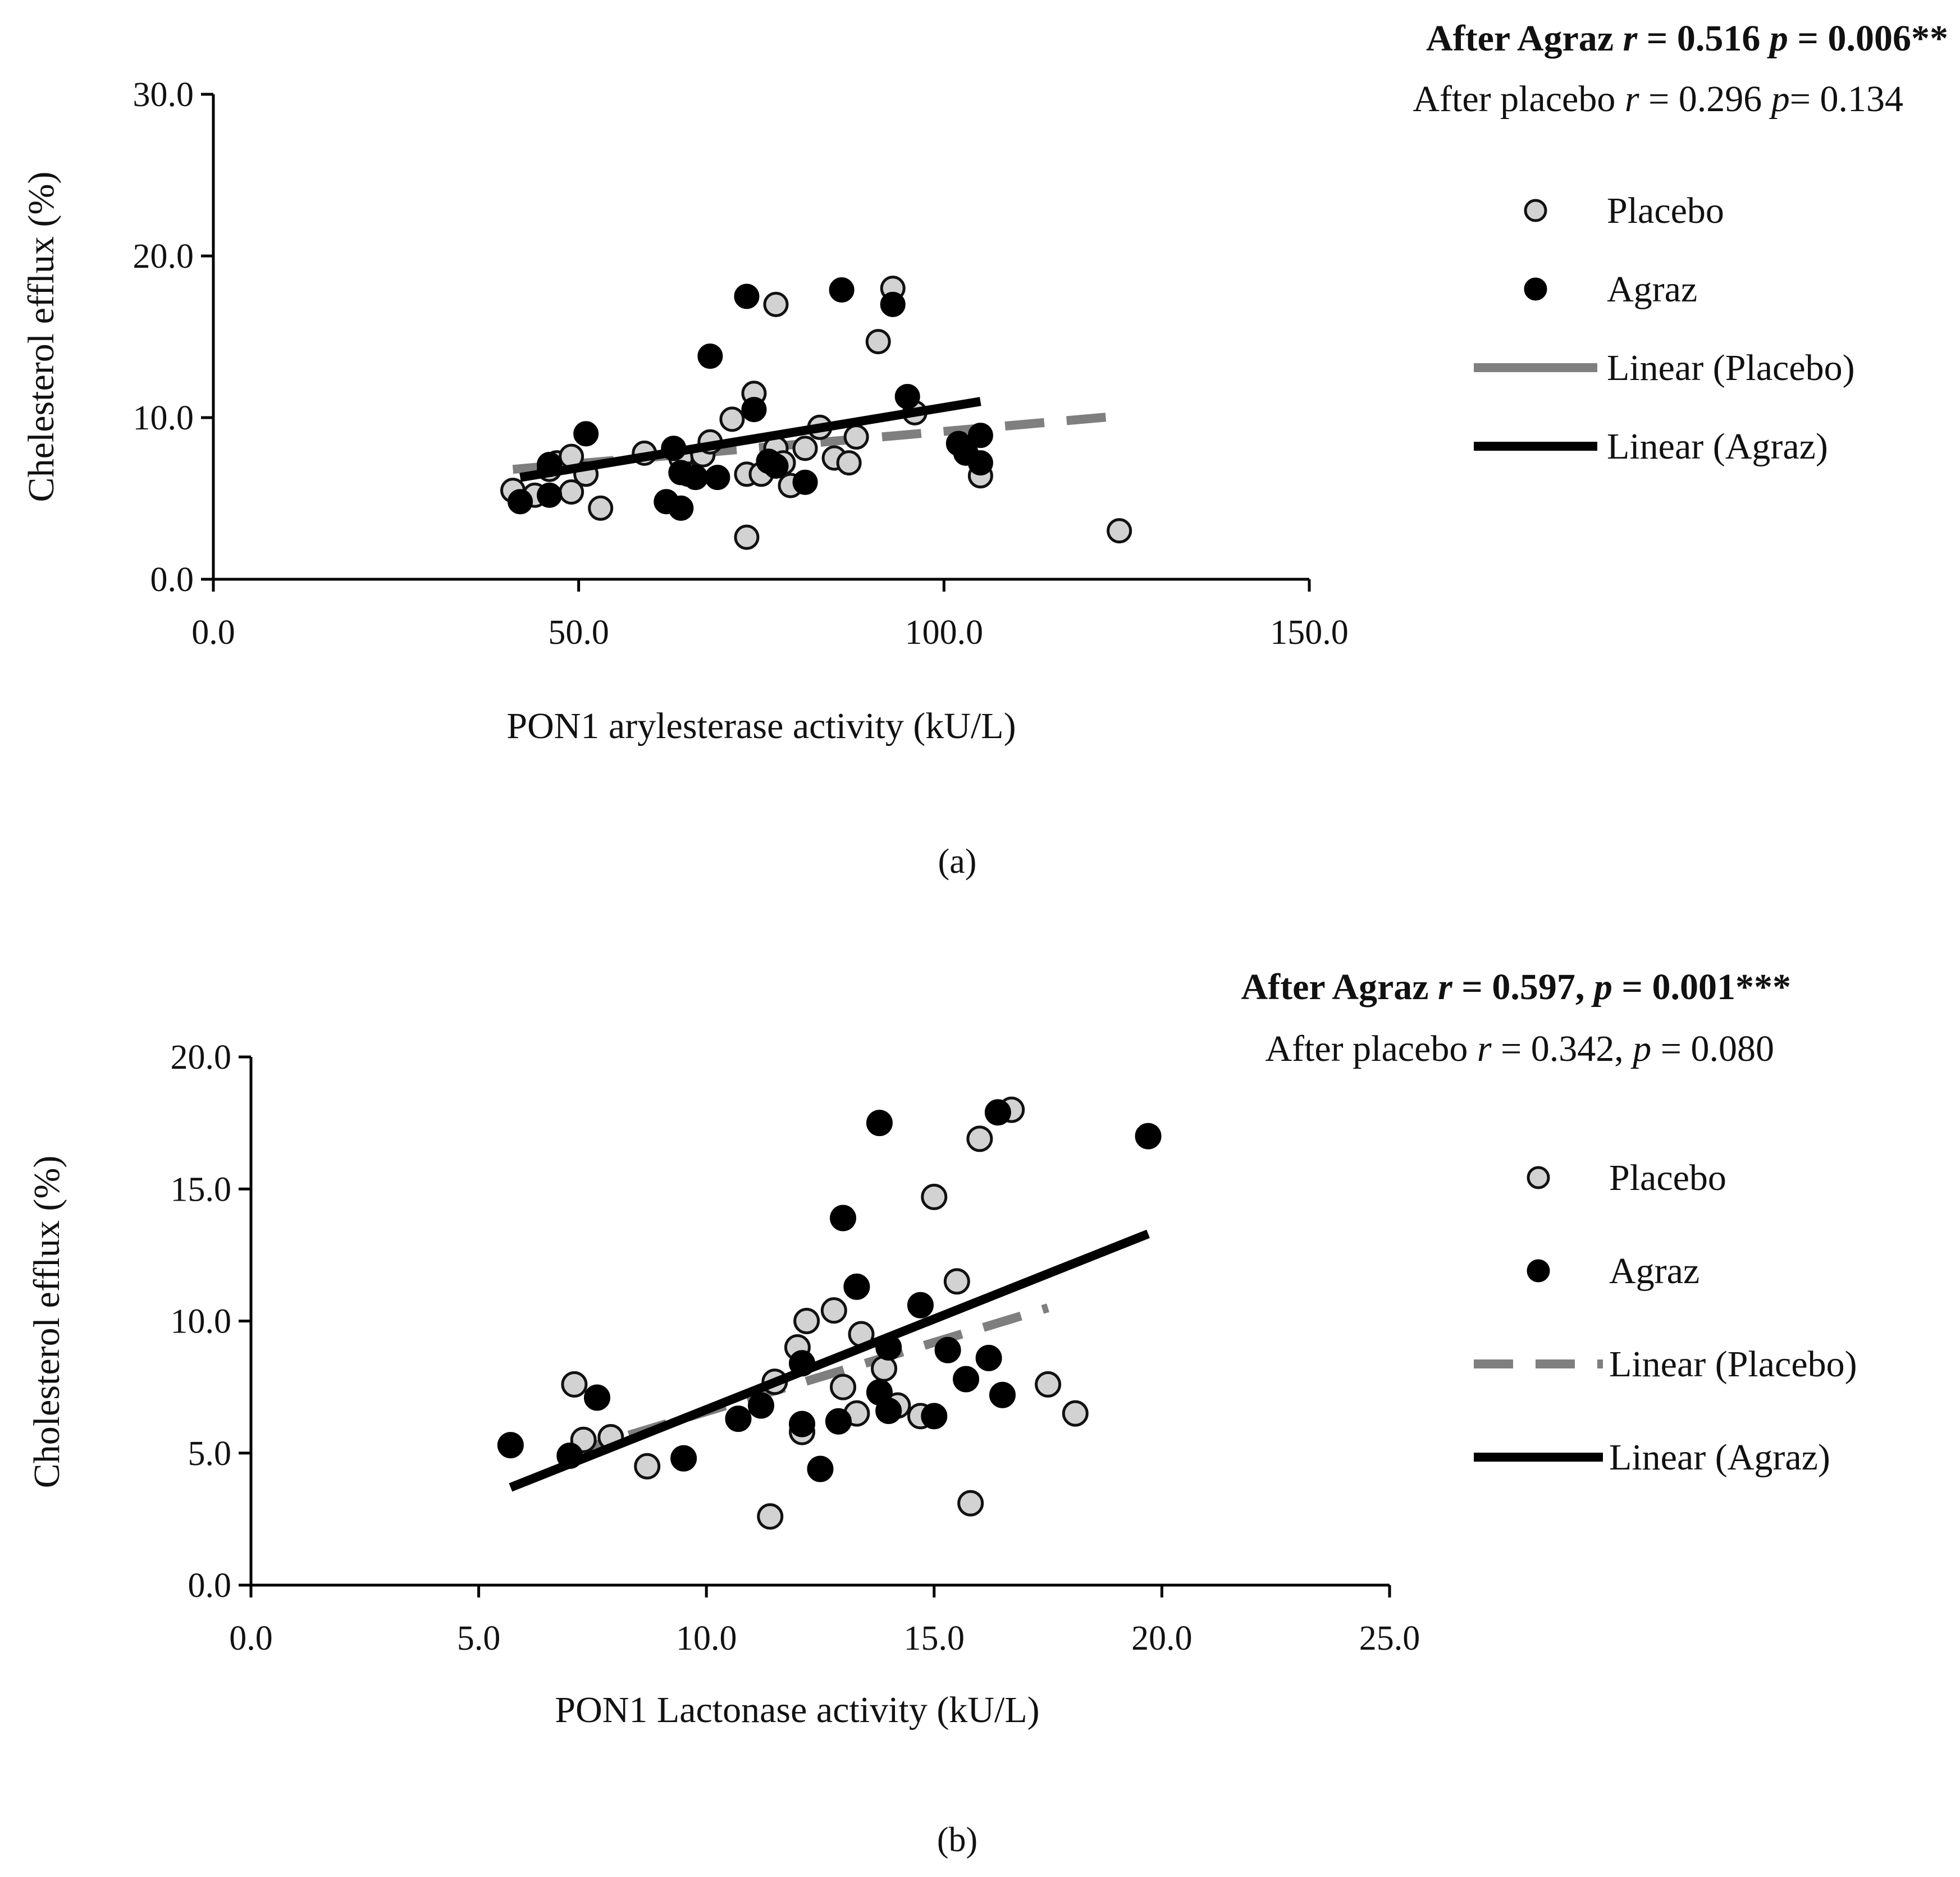 The width and height of the screenshot is (1960, 1877). I want to click on x-tick-label-b: 15.0, so click(934, 1638).